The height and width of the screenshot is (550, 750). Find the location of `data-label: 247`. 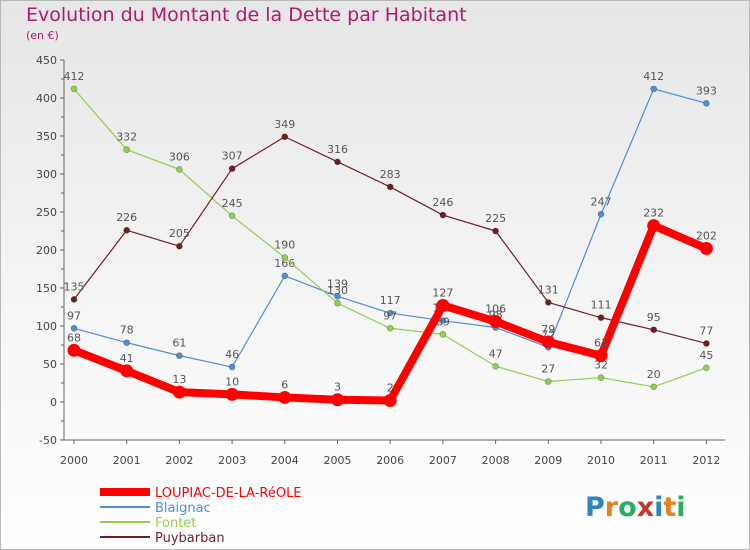

data-label: 247 is located at coordinates (601, 201).